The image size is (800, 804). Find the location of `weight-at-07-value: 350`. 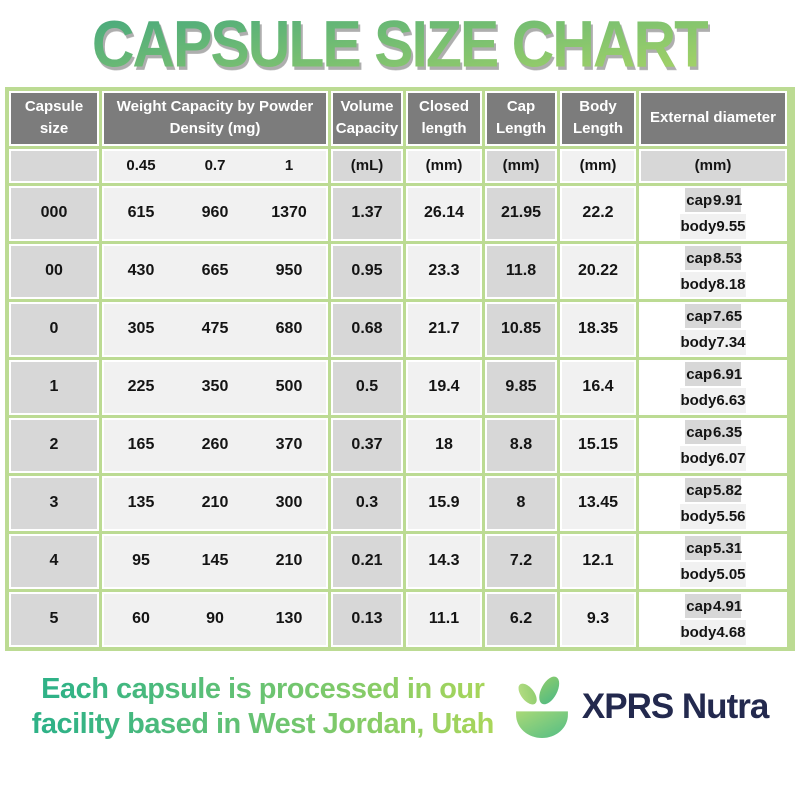

weight-at-07-value: 350 is located at coordinates (215, 387).